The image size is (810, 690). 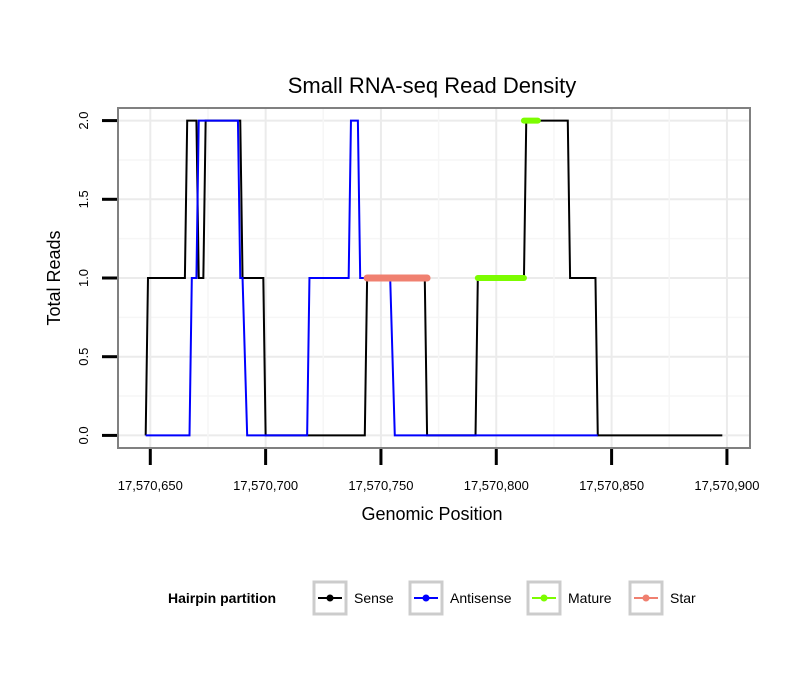 What do you see at coordinates (265, 485) in the screenshot?
I see `x-tick-label: 17,570,700` at bounding box center [265, 485].